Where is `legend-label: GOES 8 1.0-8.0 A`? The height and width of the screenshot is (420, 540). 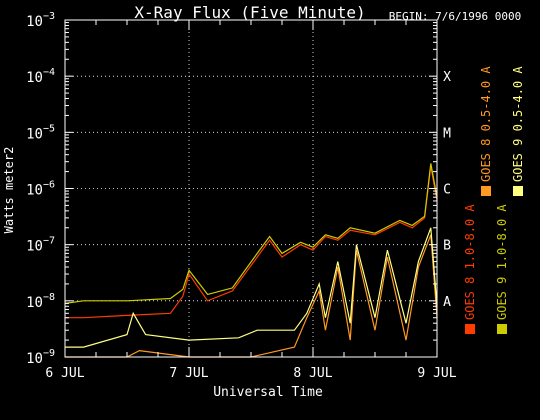
legend-label: GOES 8 1.0-8.0 A is located at coordinates (470, 262).